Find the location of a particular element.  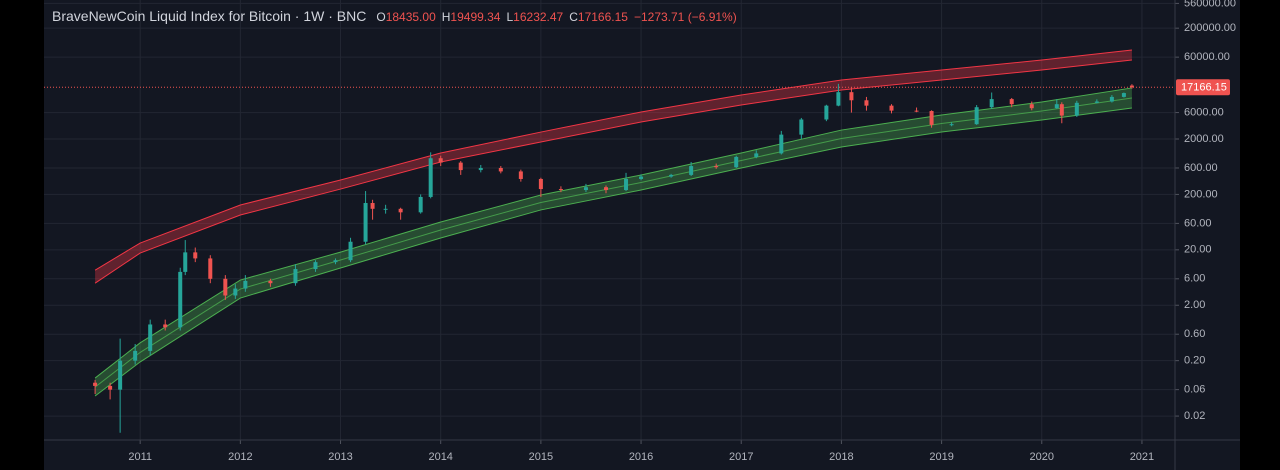

last-price-tag is located at coordinates (1203, 87).